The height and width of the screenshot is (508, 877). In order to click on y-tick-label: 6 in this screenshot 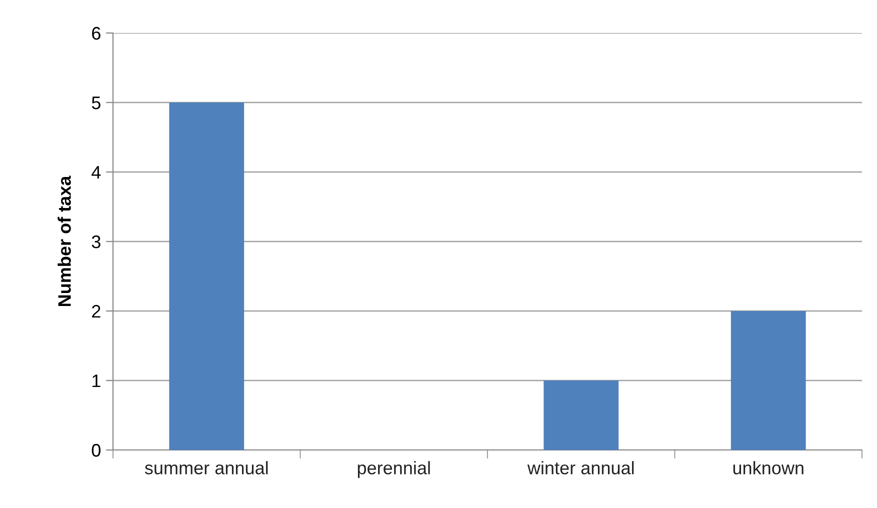, I will do `click(96, 33)`.